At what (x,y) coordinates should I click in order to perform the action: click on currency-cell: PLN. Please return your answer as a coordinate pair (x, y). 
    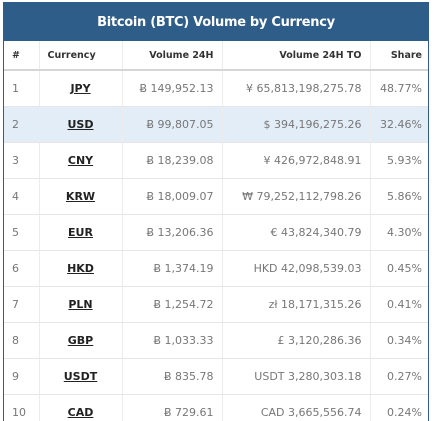
    Looking at the image, I should click on (81, 304).